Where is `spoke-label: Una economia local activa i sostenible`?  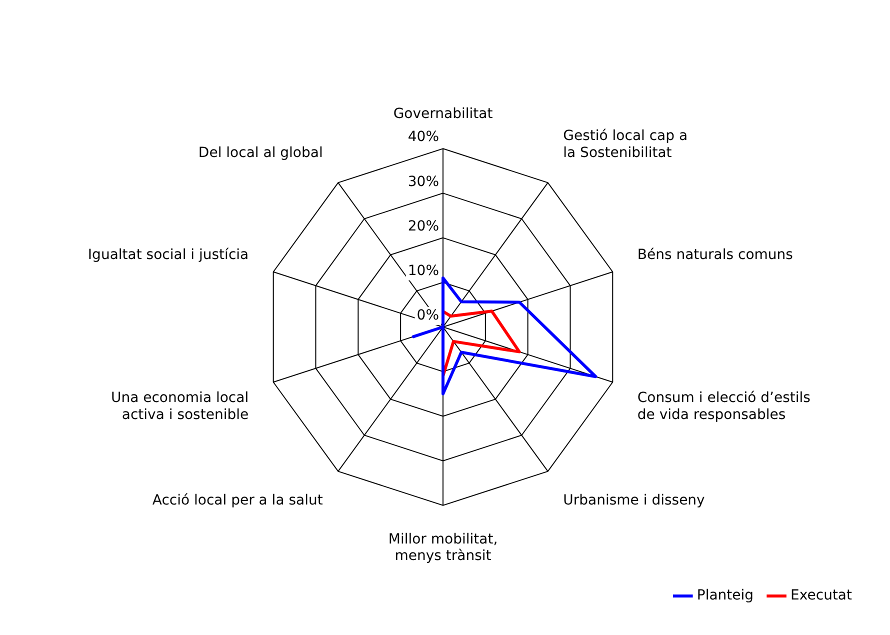 spoke-label: Una economia local activa i sostenible is located at coordinates (179, 407).